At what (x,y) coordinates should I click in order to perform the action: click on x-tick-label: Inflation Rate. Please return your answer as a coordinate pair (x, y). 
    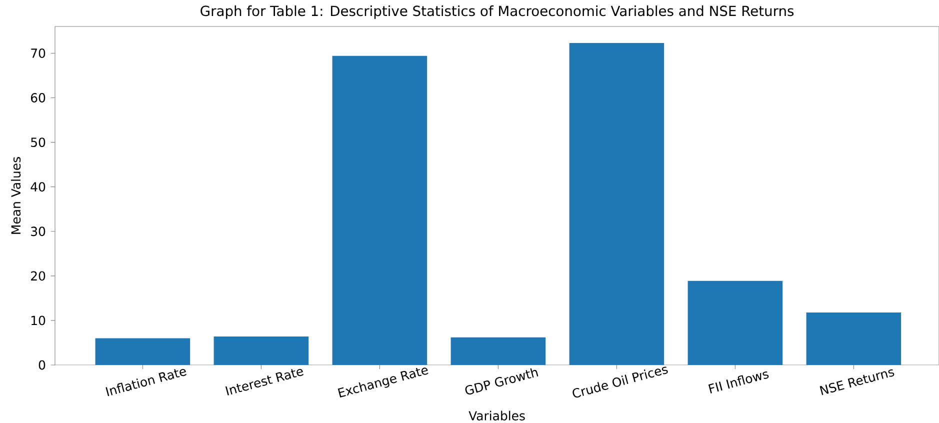
    Looking at the image, I should click on (146, 382).